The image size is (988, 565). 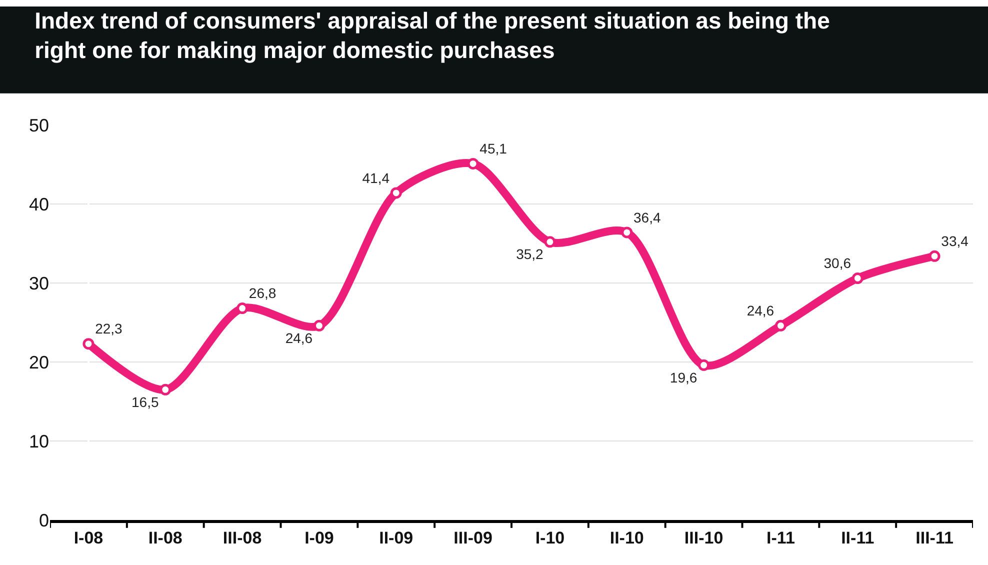 What do you see at coordinates (530, 254) in the screenshot?
I see `data-label: 35,2` at bounding box center [530, 254].